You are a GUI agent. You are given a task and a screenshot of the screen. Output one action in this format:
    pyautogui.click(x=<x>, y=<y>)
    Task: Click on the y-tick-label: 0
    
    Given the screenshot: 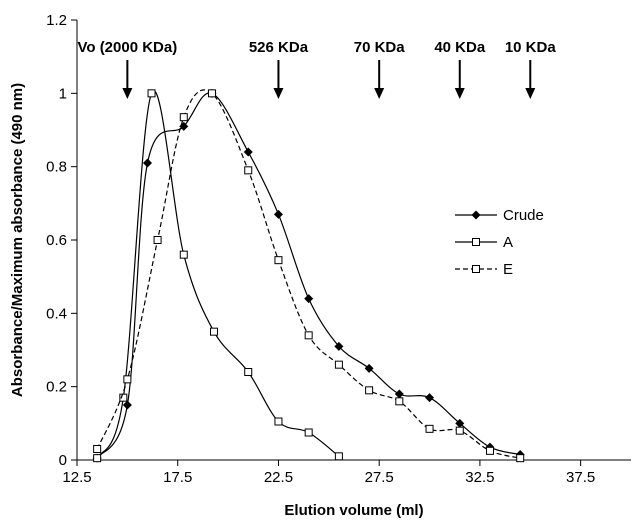 What is the action you would take?
    pyautogui.click(x=63, y=460)
    